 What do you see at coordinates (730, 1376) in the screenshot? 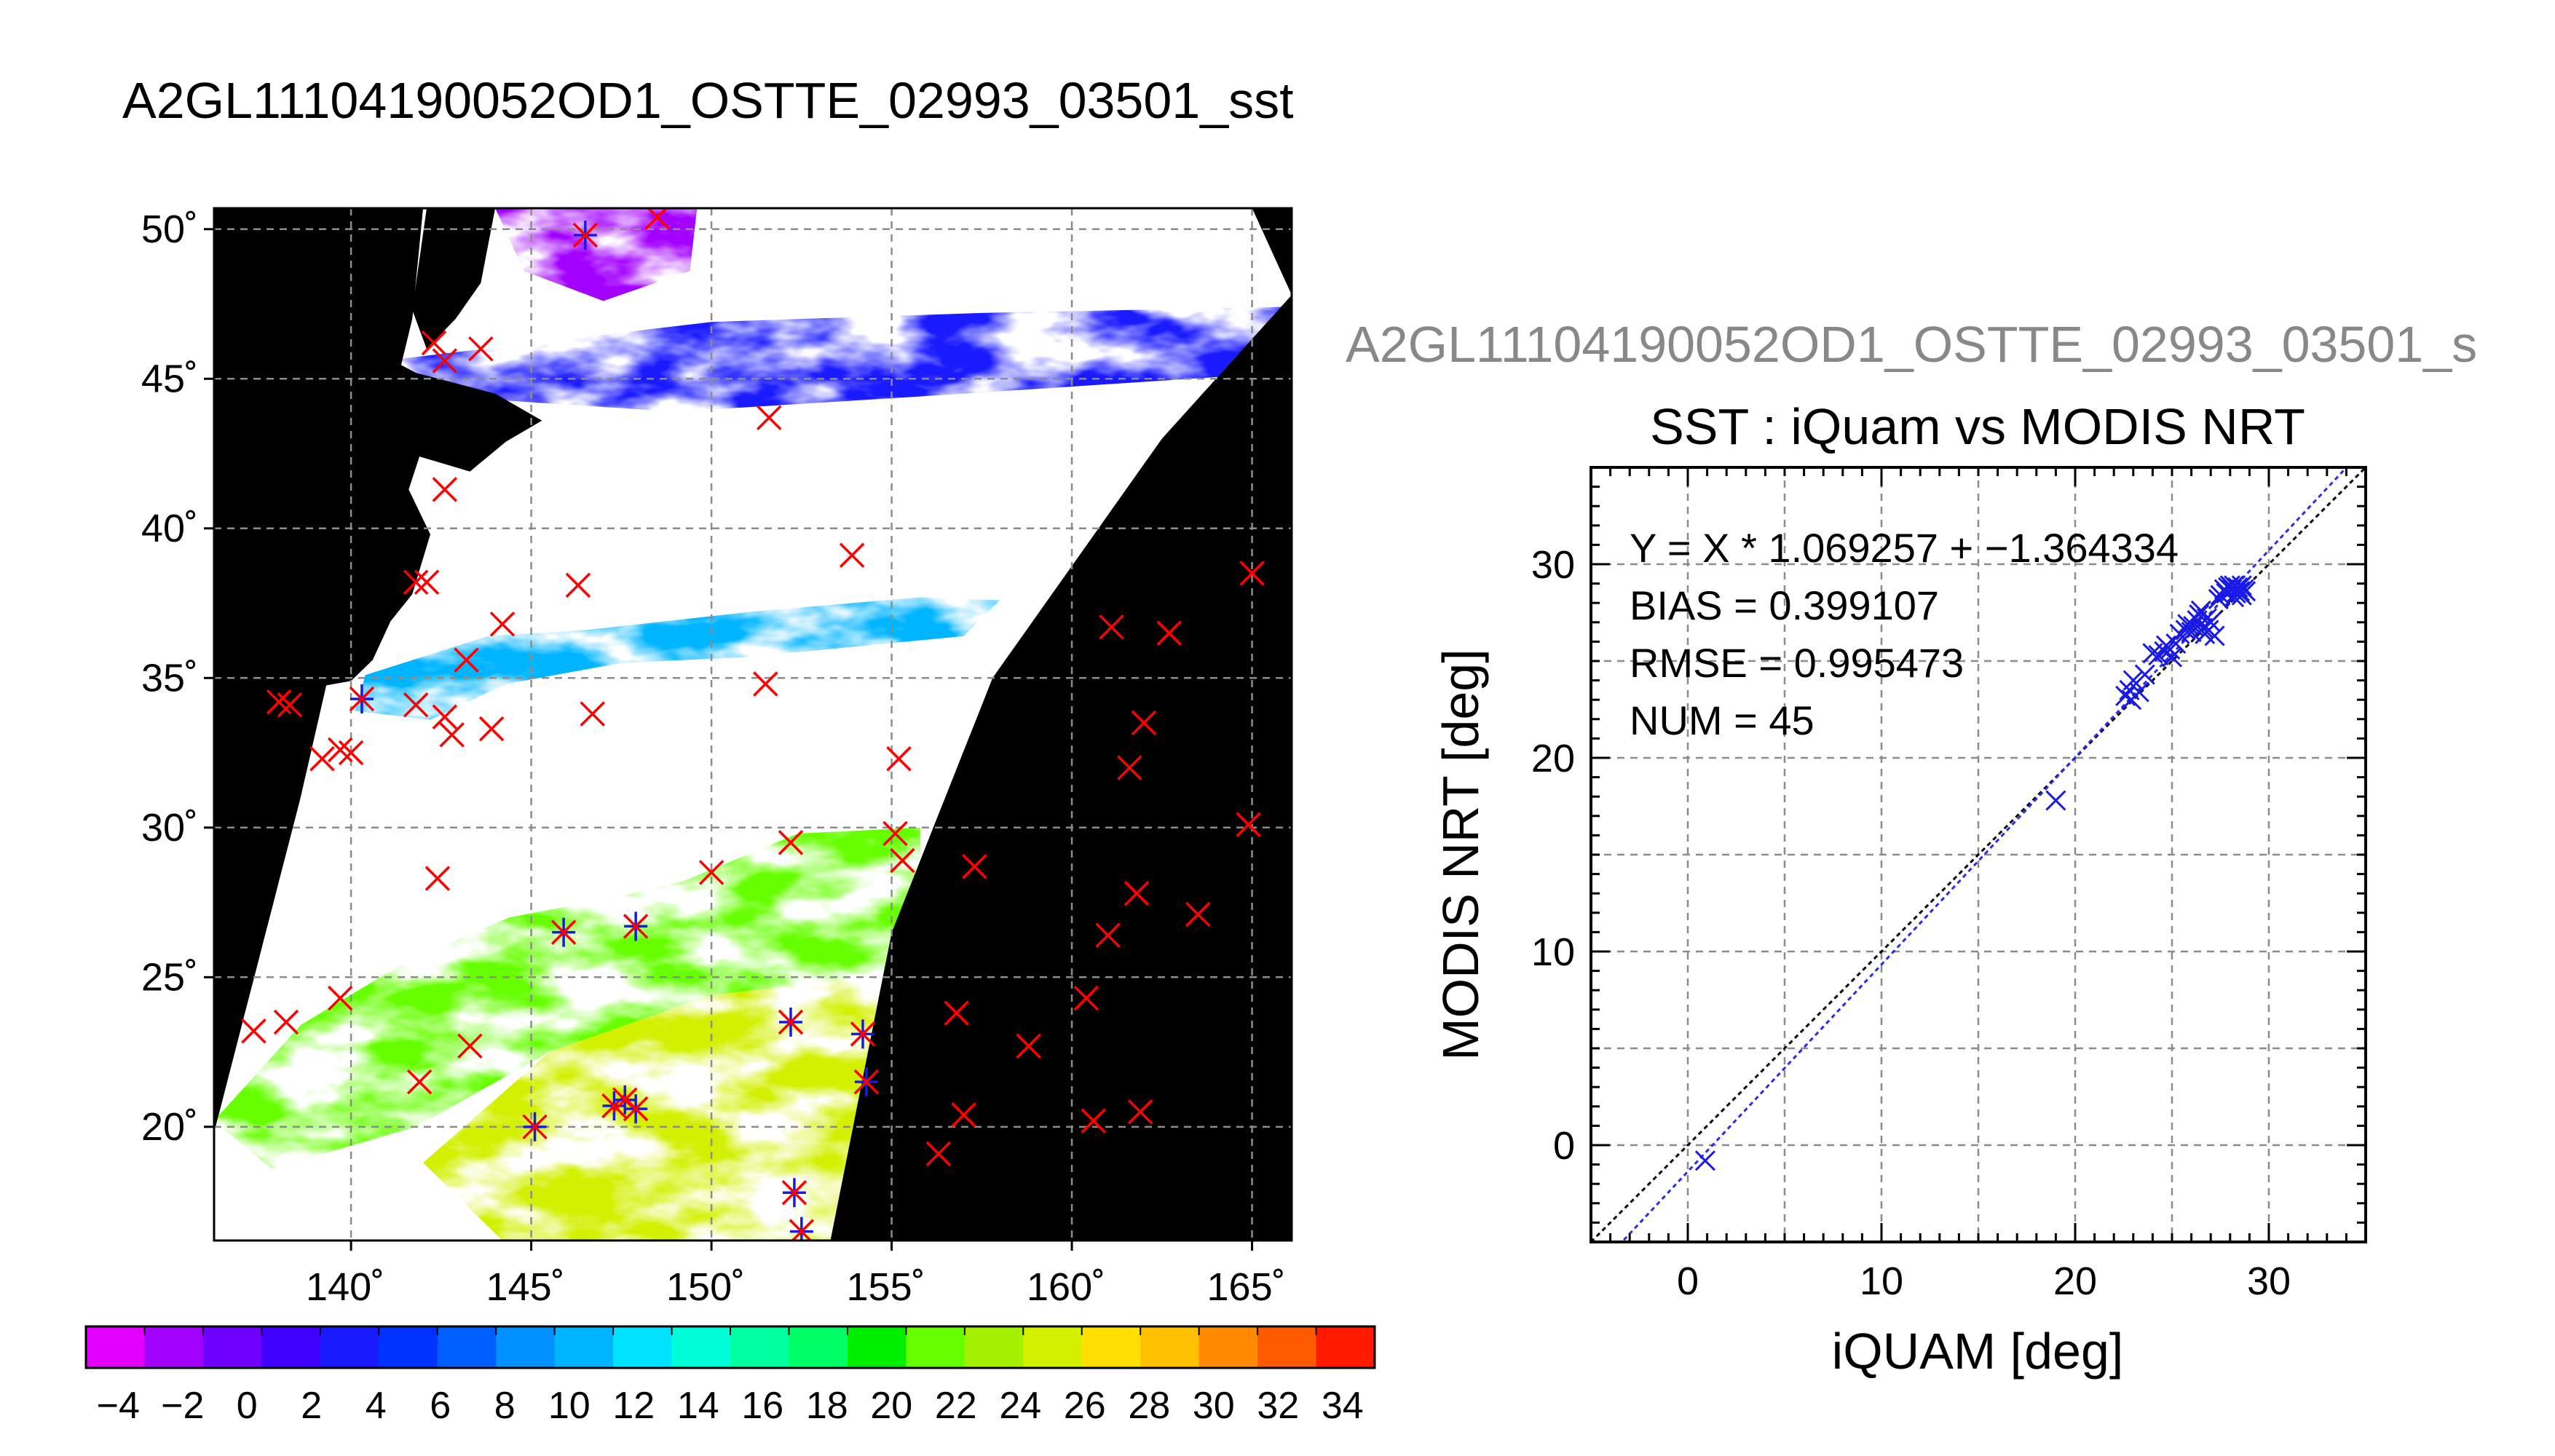
I see `colorbar: −4 −2 0 2 4 6 8 10 12 14 16 18 20 22 24 26 28 30 32 34` at bounding box center [730, 1376].